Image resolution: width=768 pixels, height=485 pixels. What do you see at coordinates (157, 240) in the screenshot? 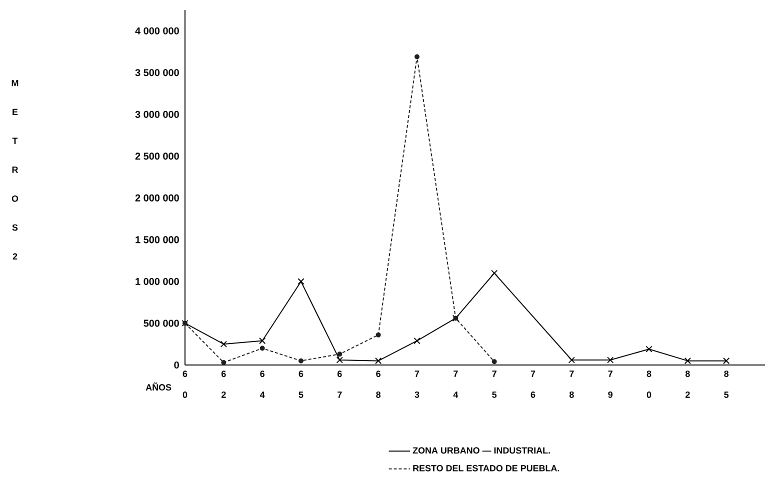
I see `y-tick-label: 1 500 000` at bounding box center [157, 240].